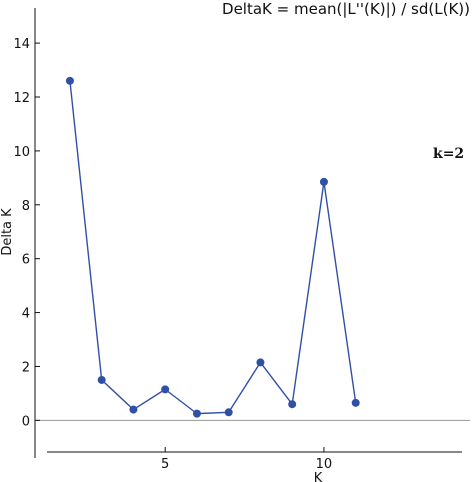  What do you see at coordinates (26, 206) in the screenshot?
I see `y-tick-label: 8` at bounding box center [26, 206].